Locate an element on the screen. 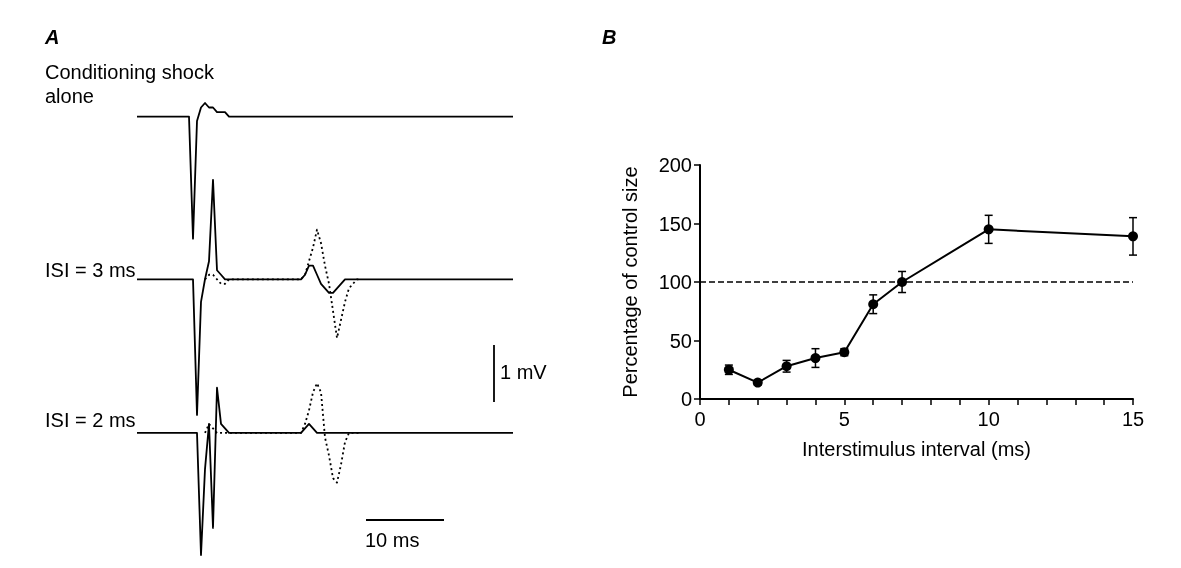  x-axis-title: Interstimulus interval (ms) is located at coordinates (916, 449).